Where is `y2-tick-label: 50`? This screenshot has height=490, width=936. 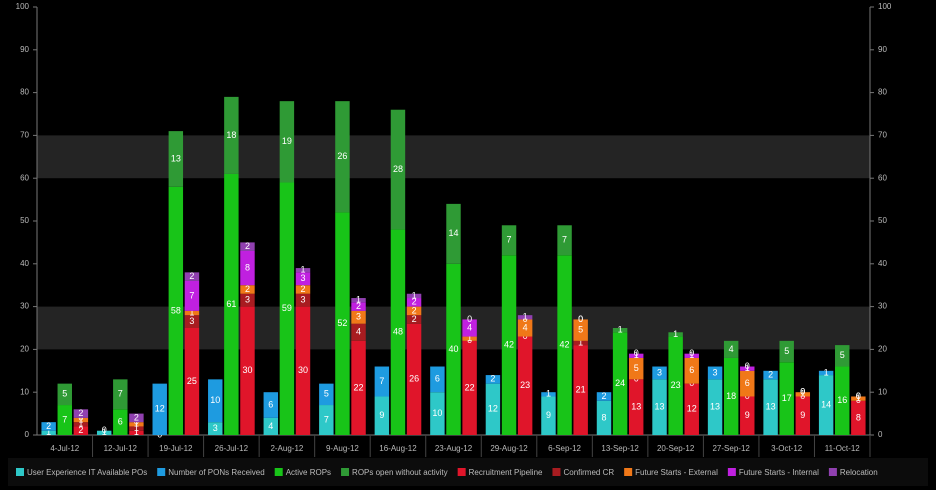
y2-tick-label: 50 is located at coordinates (882, 220).